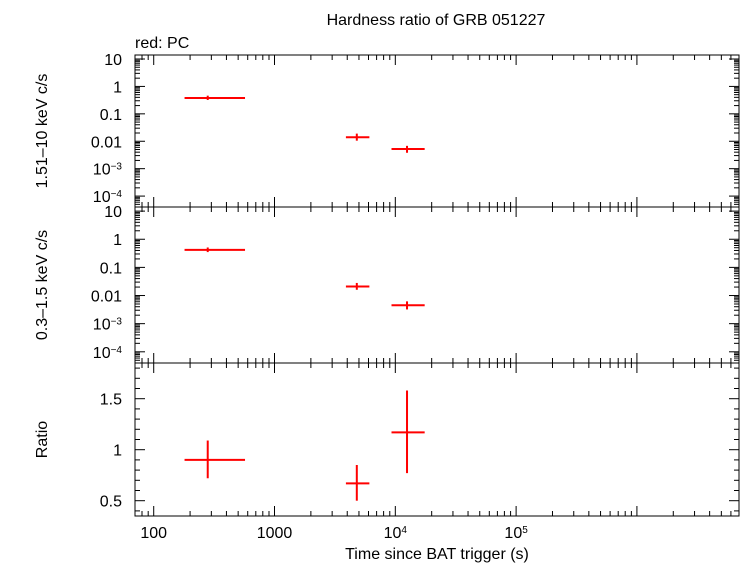 Image resolution: width=742 pixels, height=566 pixels. What do you see at coordinates (153, 533) in the screenshot?
I see `x-tick-label: 100` at bounding box center [153, 533].